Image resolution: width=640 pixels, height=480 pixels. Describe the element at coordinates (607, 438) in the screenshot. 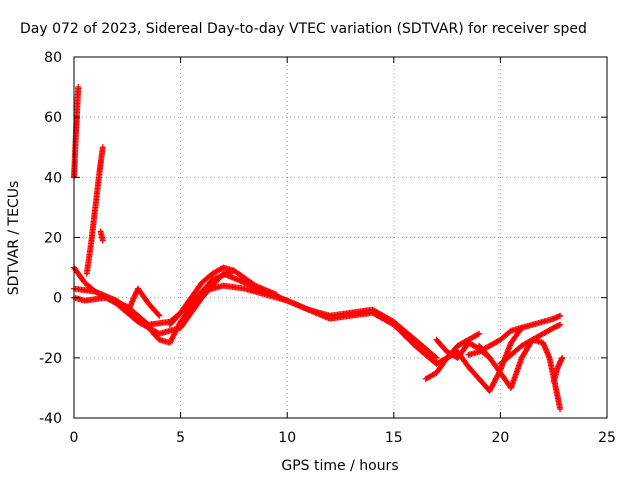

I see `x-tick-label: 25` at that location.